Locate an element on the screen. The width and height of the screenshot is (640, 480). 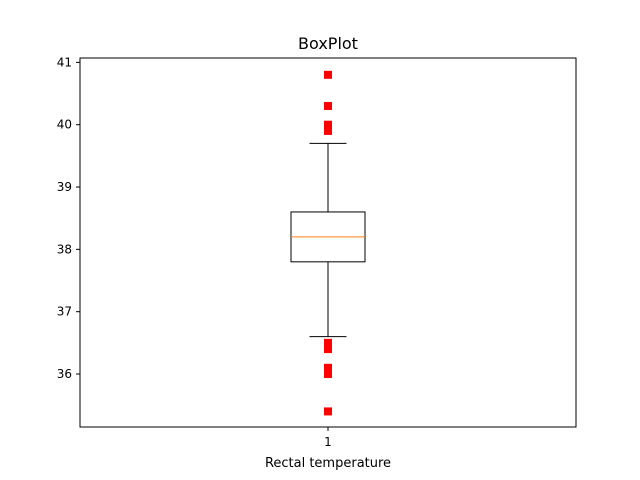
x-axis: 1 is located at coordinates (328, 438).